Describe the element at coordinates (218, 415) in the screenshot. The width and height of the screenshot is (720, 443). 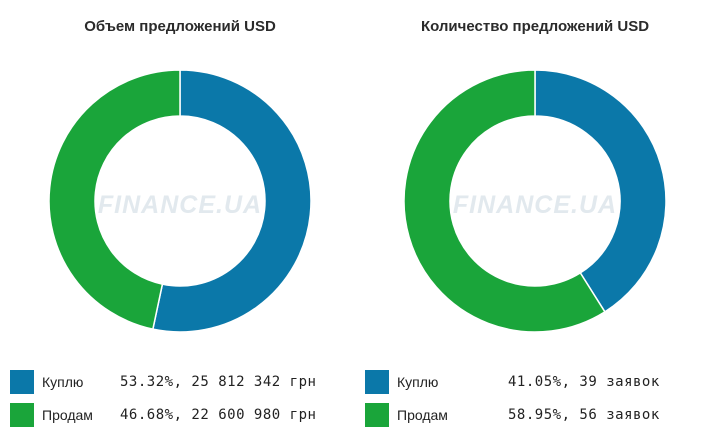
I see `legend-value: 46.68%, 22 600 980 грн` at that location.